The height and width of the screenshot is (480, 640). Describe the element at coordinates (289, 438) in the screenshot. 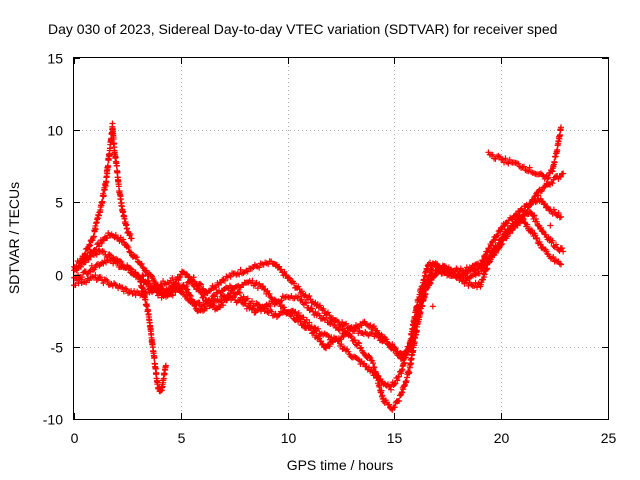

I see `x-tick-label: 10` at that location.